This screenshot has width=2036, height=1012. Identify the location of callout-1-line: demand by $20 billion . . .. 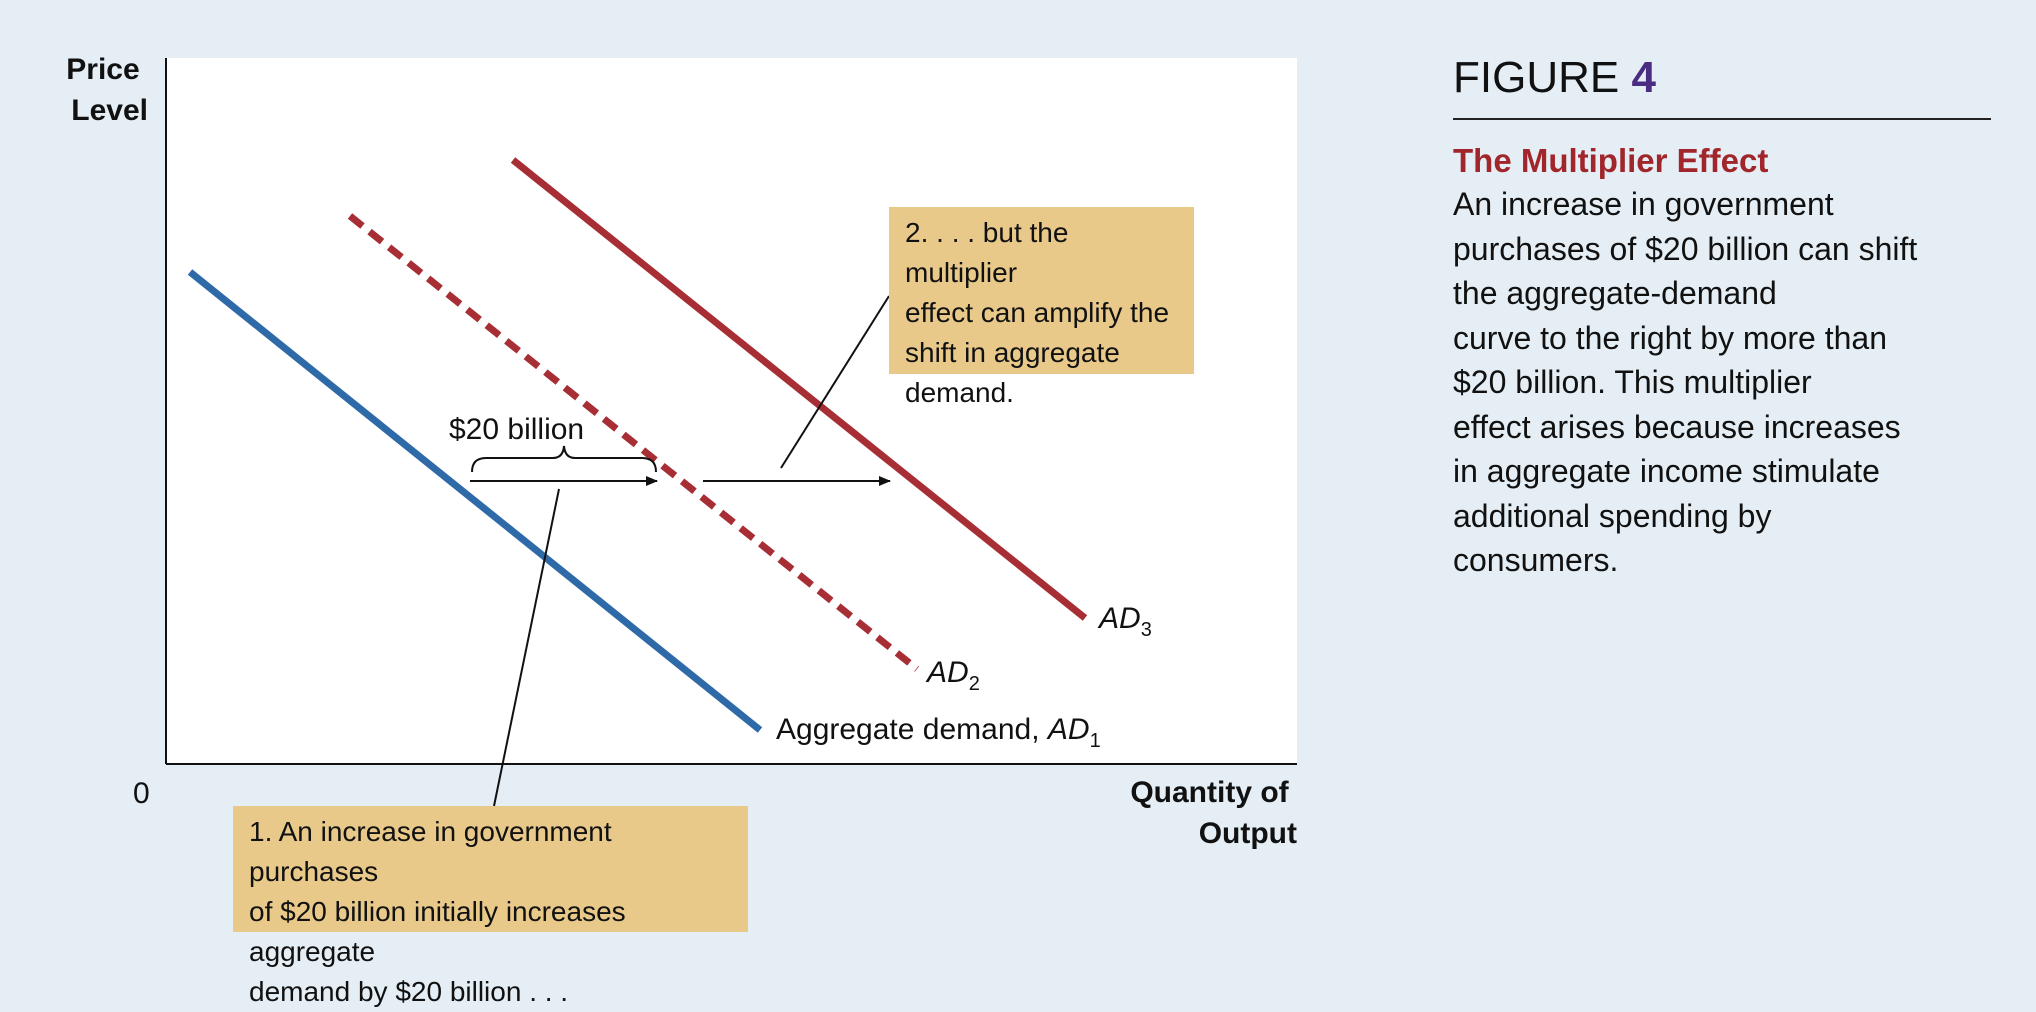
(409, 991).